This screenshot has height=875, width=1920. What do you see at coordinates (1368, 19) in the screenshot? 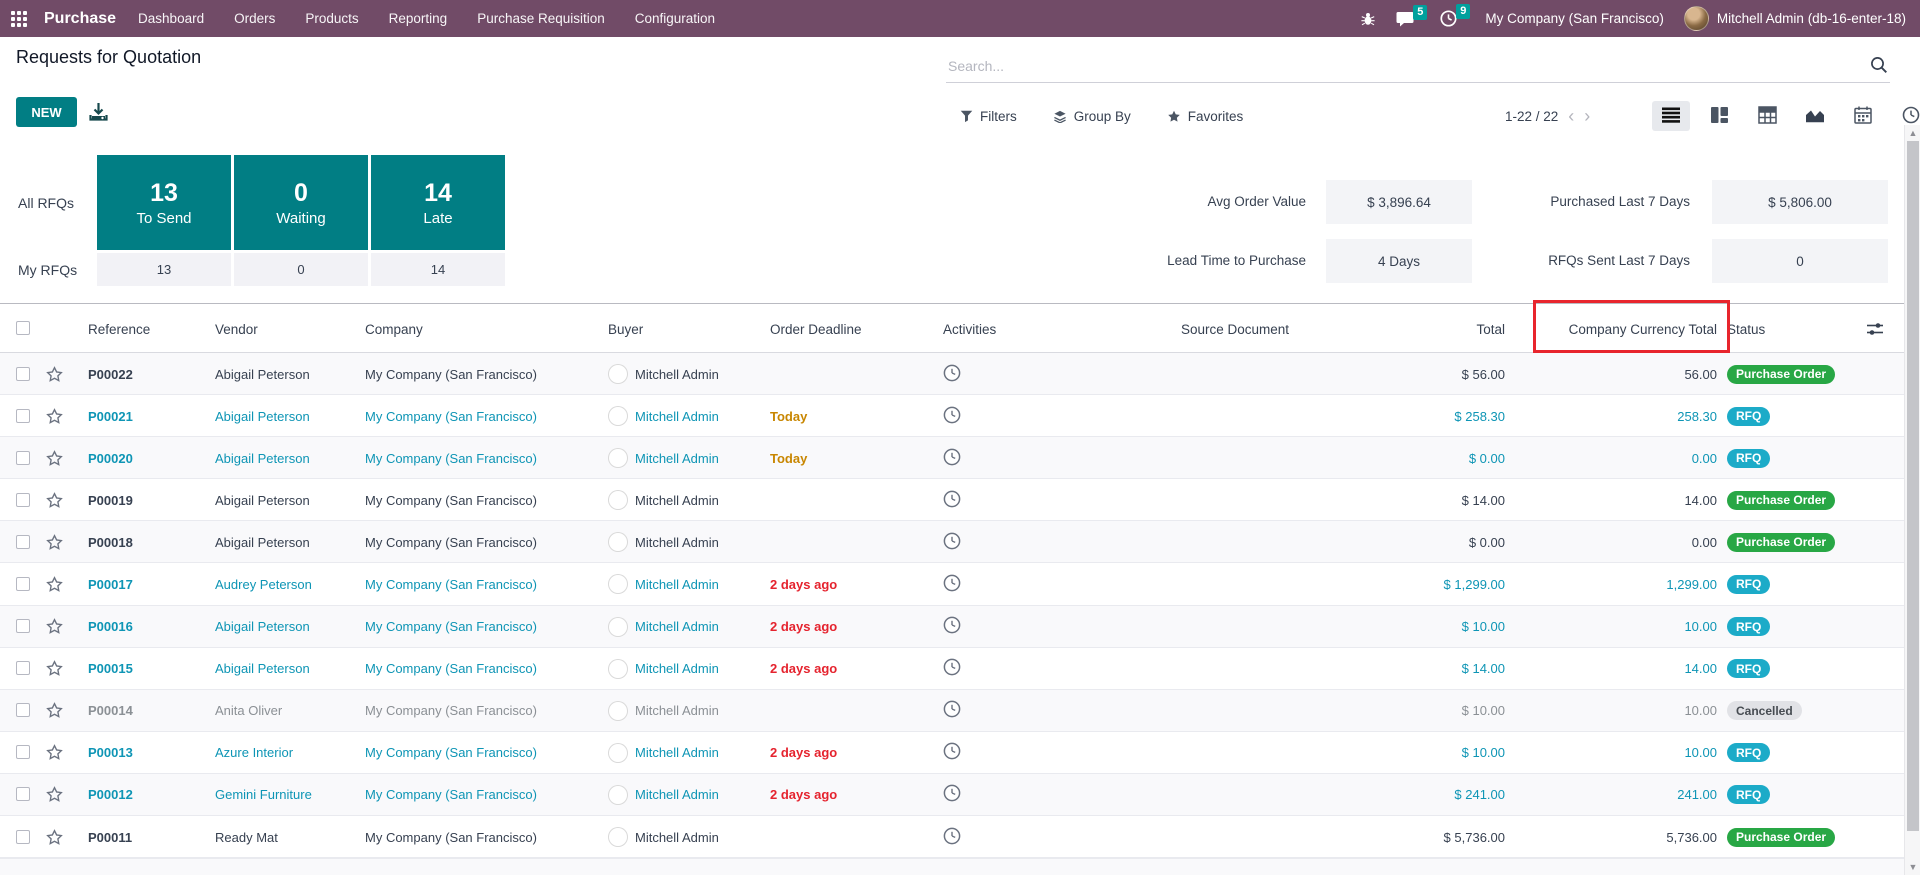
I see `debug-bug-icon` at bounding box center [1368, 19].